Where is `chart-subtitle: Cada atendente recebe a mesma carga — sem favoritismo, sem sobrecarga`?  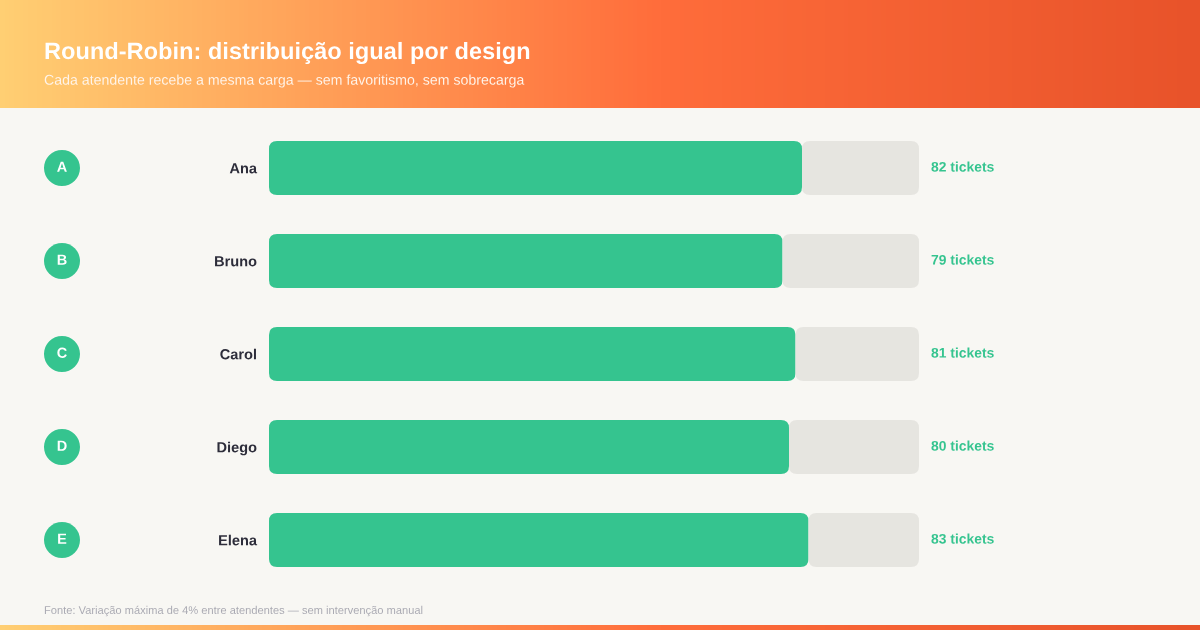
chart-subtitle: Cada atendente recebe a mesma carga — sem favoritismo, sem sobrecarga is located at coordinates (284, 81).